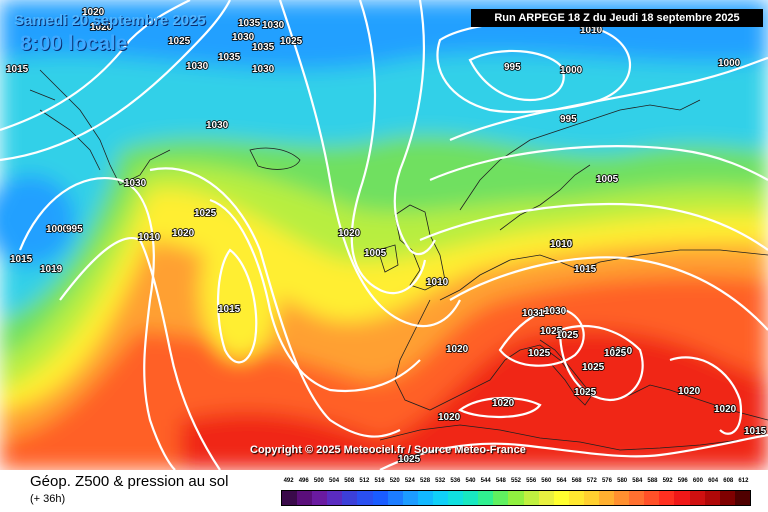 The width and height of the screenshot is (768, 512). I want to click on color-scale-tick-label: 528, so click(425, 481).